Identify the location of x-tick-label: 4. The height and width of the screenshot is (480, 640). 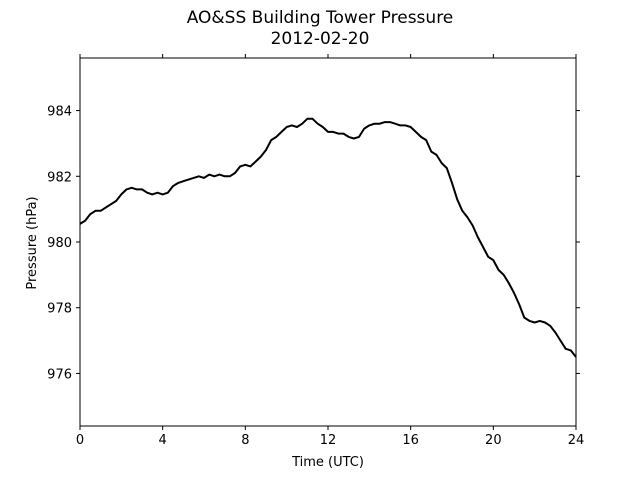
(163, 440).